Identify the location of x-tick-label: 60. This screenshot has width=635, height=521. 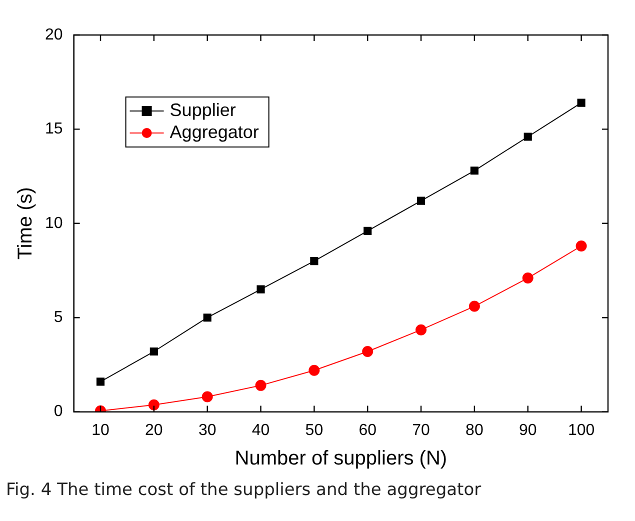
(367, 430).